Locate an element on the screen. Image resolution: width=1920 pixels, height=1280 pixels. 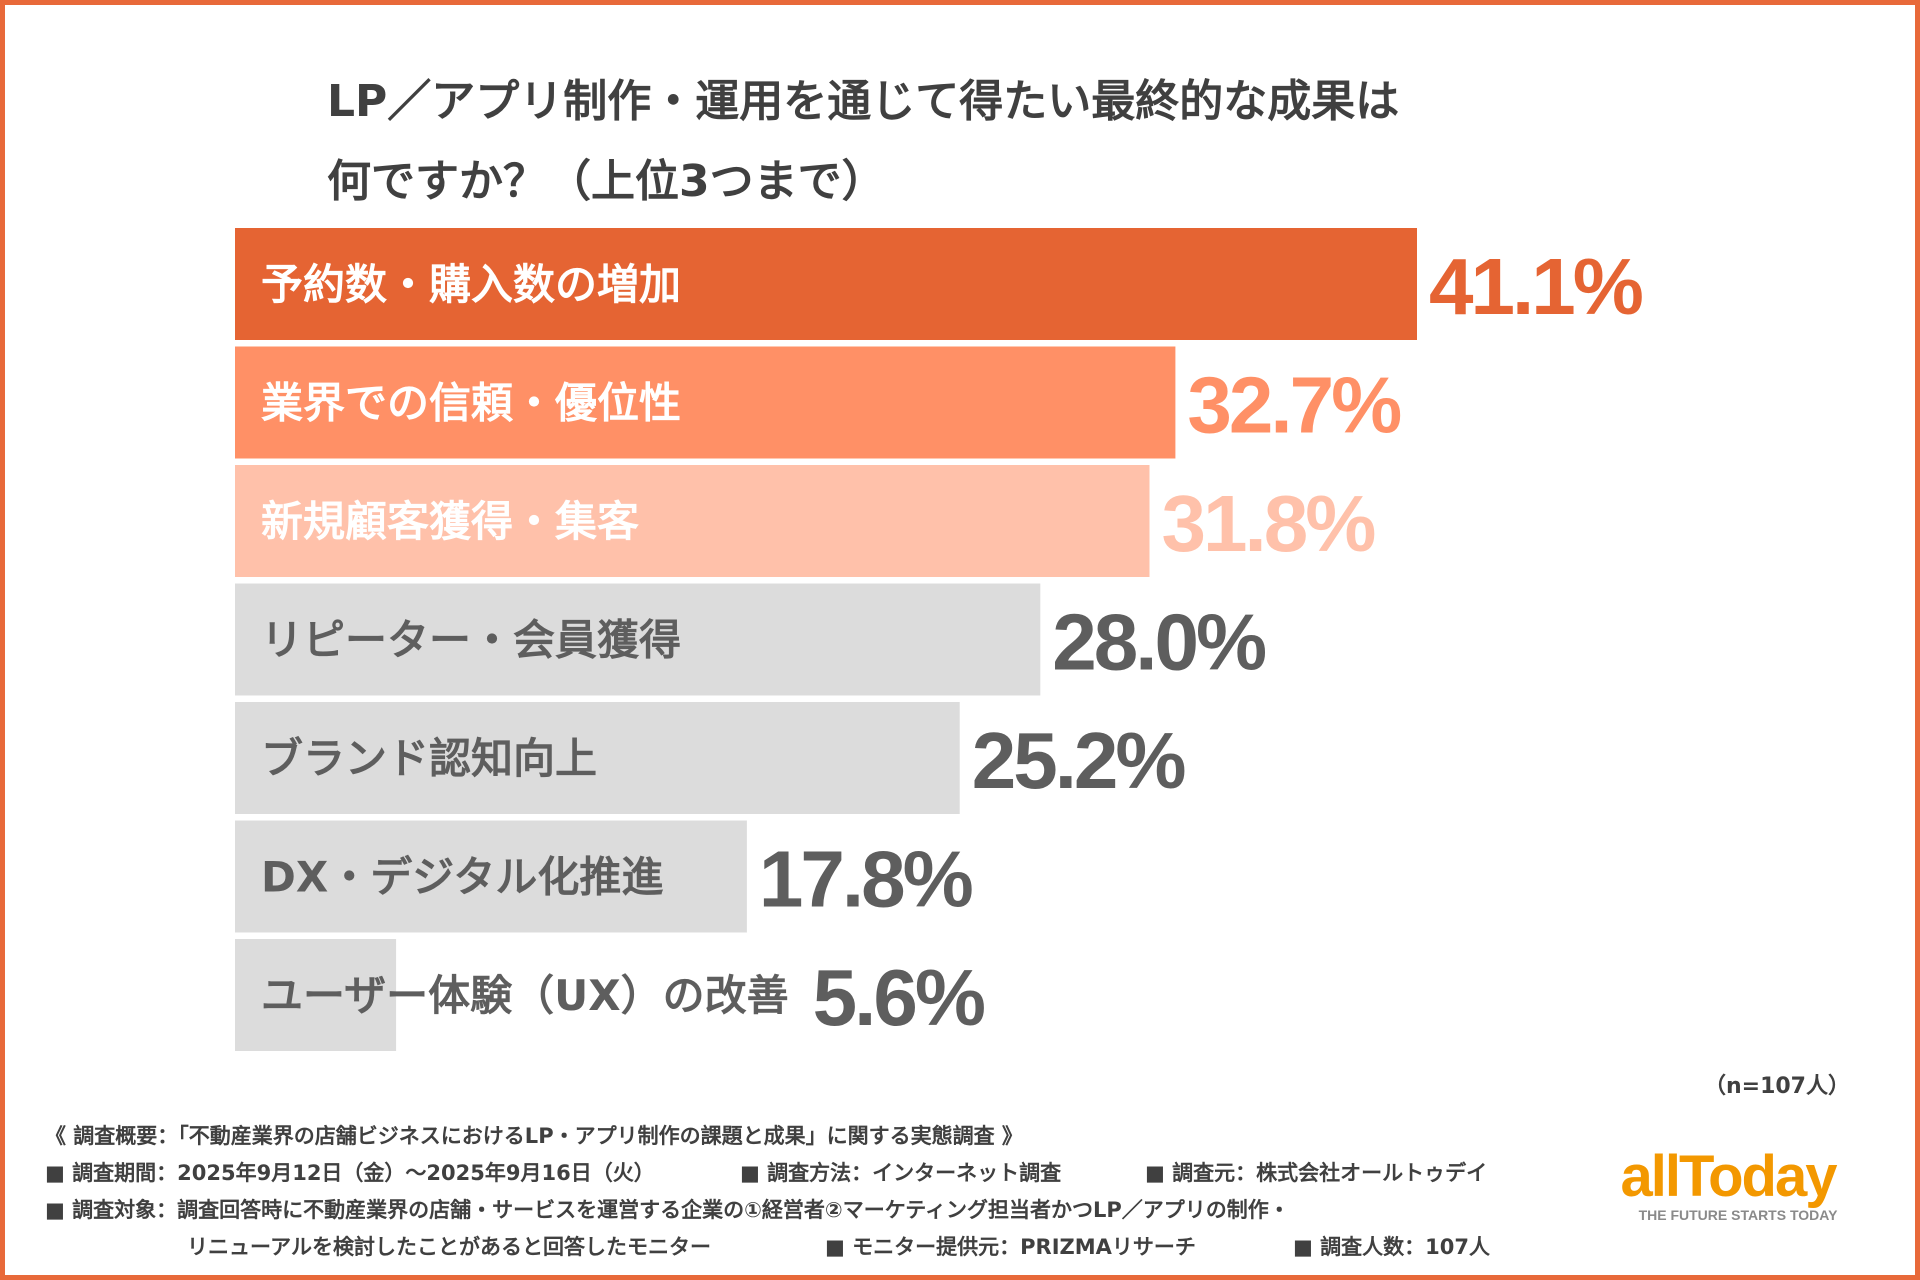
value-label-5: 25.2% is located at coordinates (1079, 760).